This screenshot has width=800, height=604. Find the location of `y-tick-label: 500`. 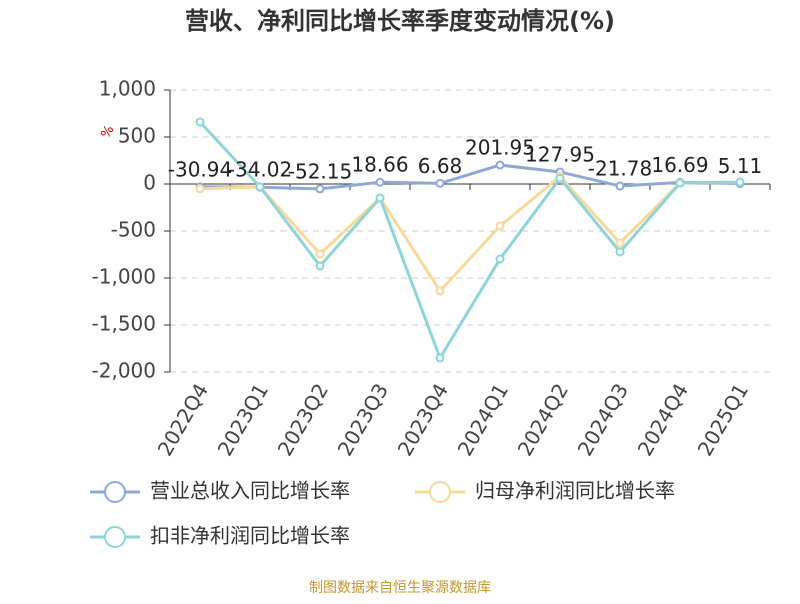

y-tick-label: 500 is located at coordinates (137, 136).